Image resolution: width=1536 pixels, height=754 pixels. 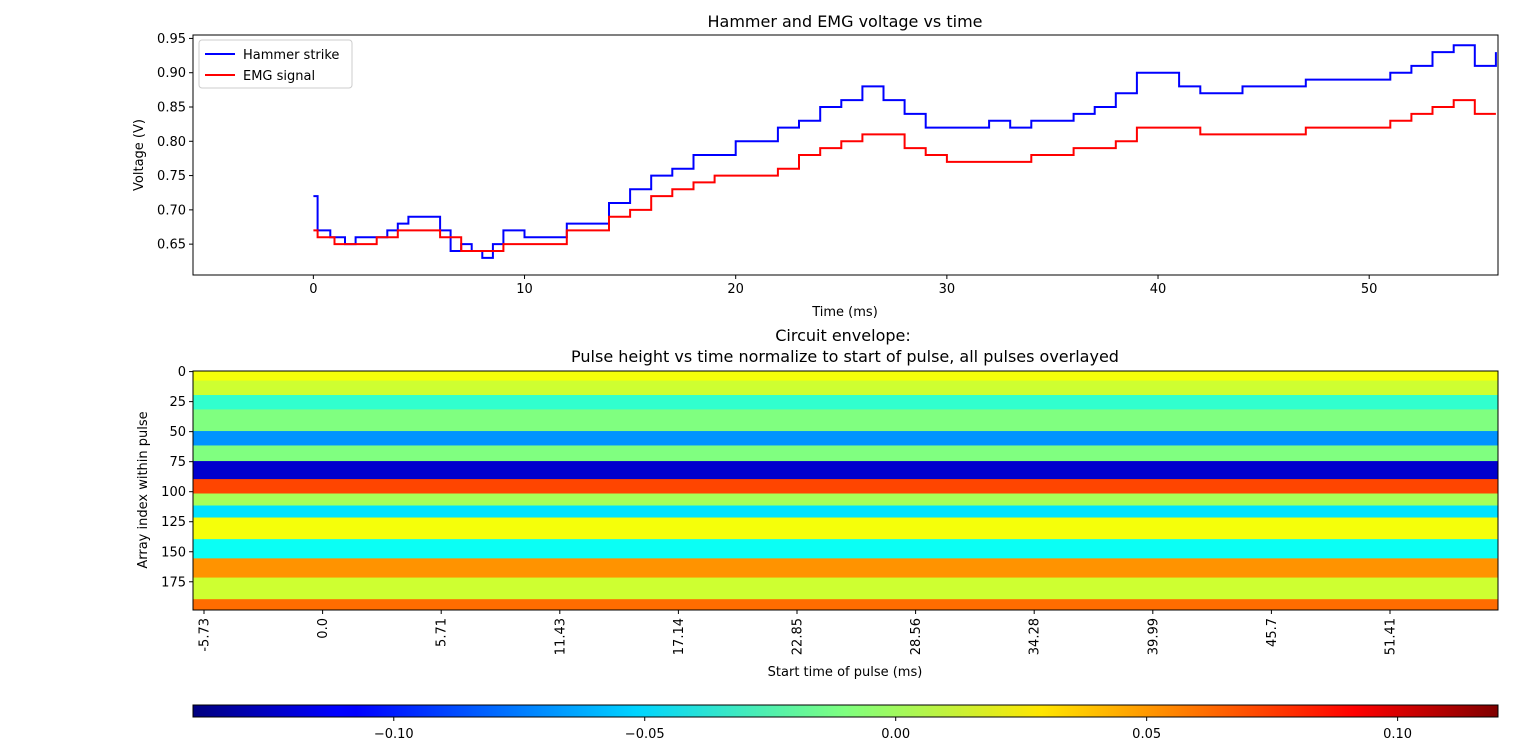 What do you see at coordinates (1158, 289) in the screenshot?
I see `x-tick-label: 40` at bounding box center [1158, 289].